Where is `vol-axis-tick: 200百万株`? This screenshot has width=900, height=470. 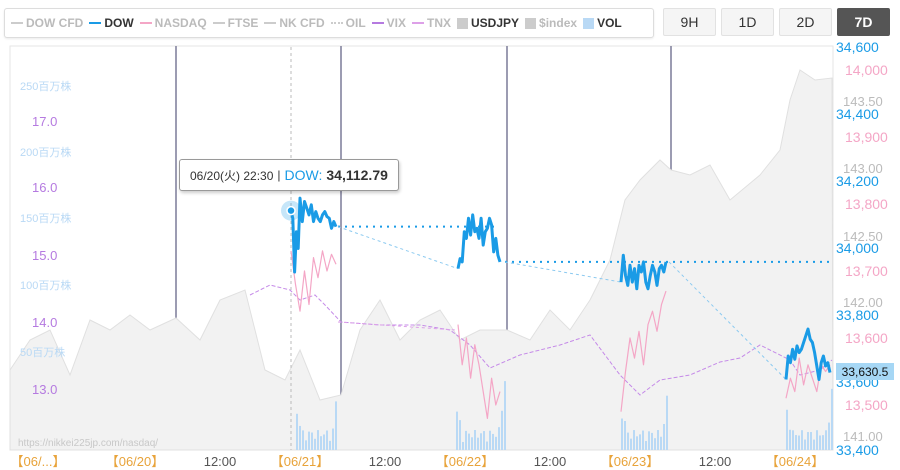
vol-axis-tick: 200百万株 is located at coordinates (45, 152).